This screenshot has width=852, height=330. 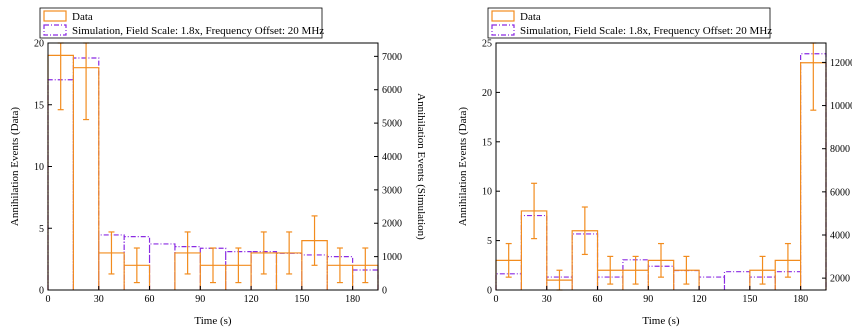 I want to click on y-right-tick-label: 5000, so click(x=392, y=124).